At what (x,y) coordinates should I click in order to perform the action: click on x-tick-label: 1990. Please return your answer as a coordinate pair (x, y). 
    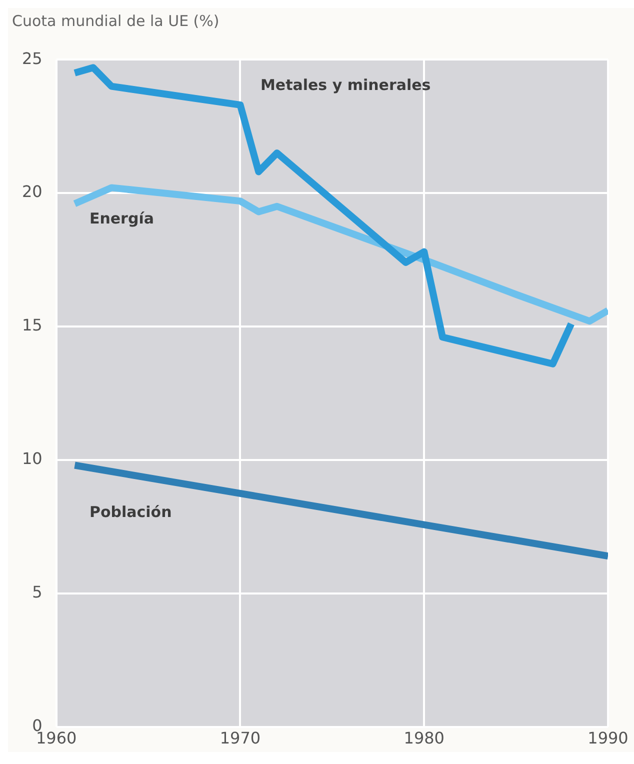
    Looking at the image, I should click on (608, 738).